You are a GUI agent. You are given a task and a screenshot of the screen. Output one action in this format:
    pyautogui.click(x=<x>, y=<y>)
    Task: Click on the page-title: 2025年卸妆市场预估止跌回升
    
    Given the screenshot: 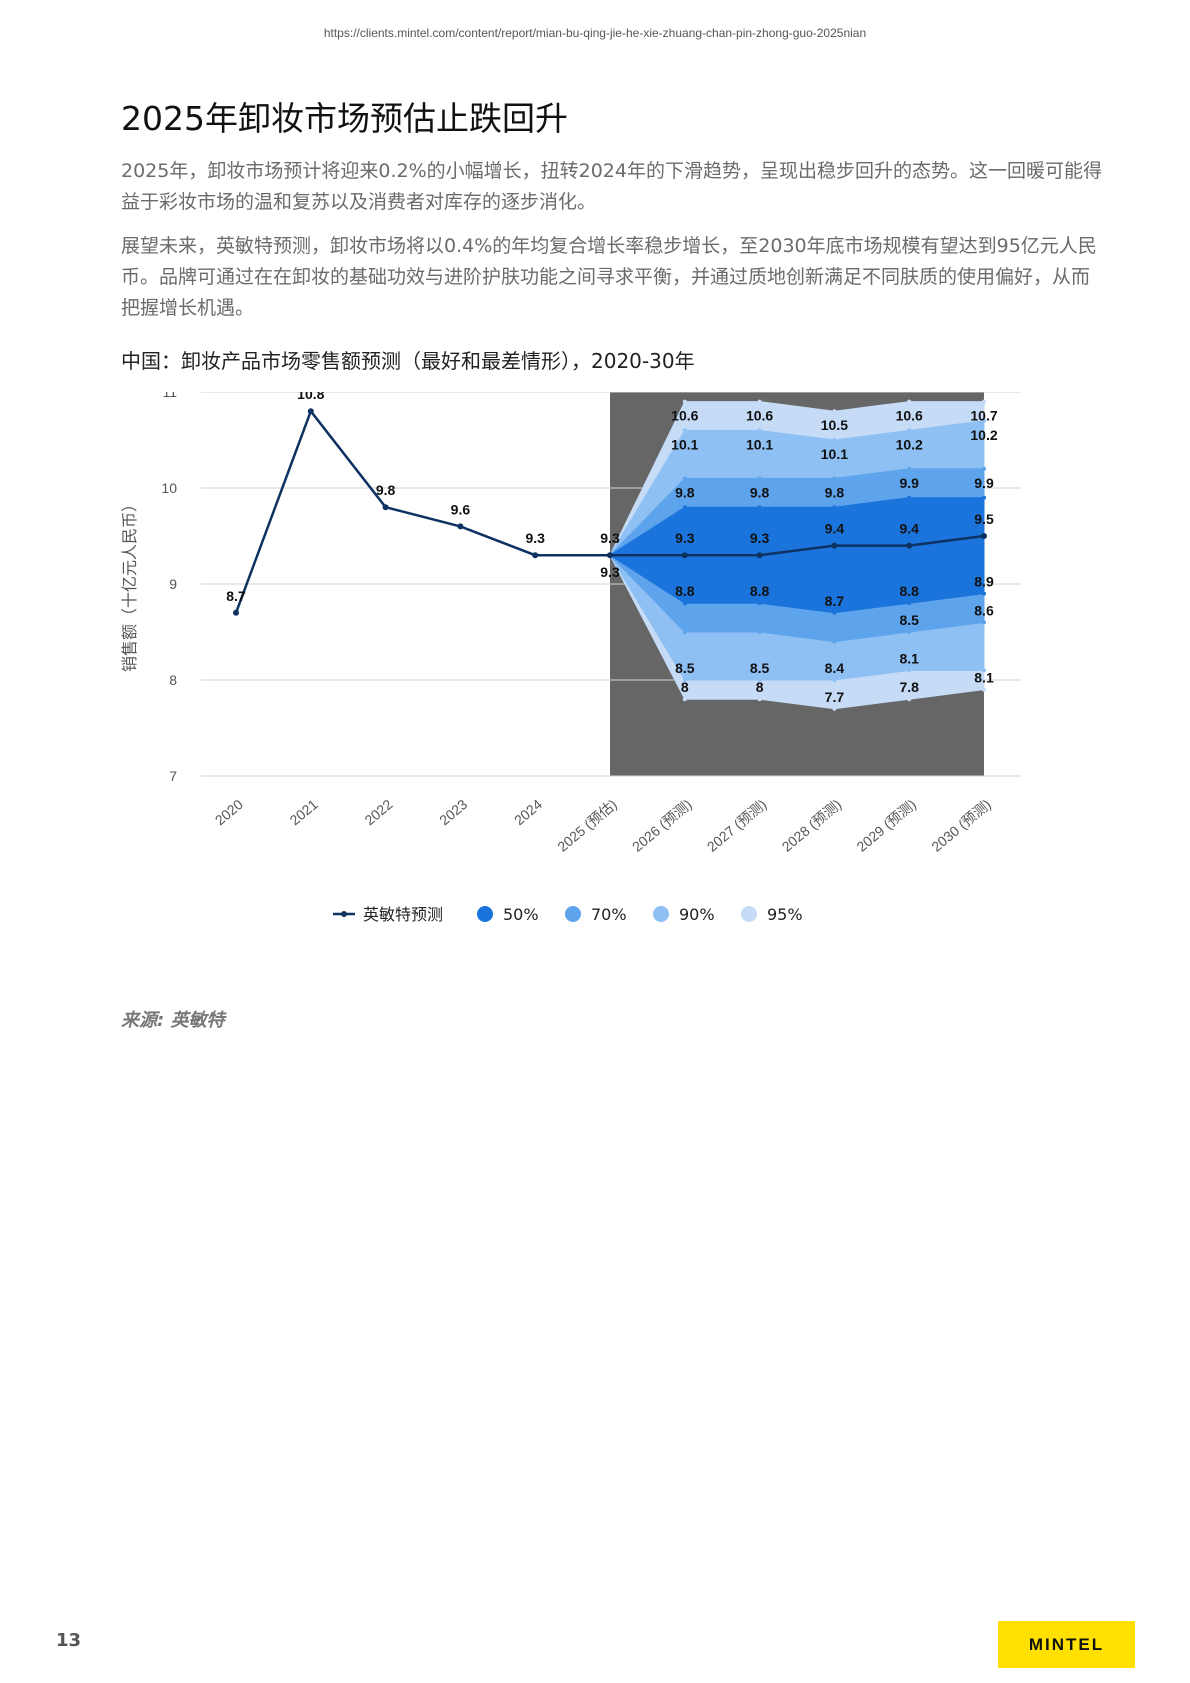 What is the action you would take?
    pyautogui.click(x=344, y=118)
    